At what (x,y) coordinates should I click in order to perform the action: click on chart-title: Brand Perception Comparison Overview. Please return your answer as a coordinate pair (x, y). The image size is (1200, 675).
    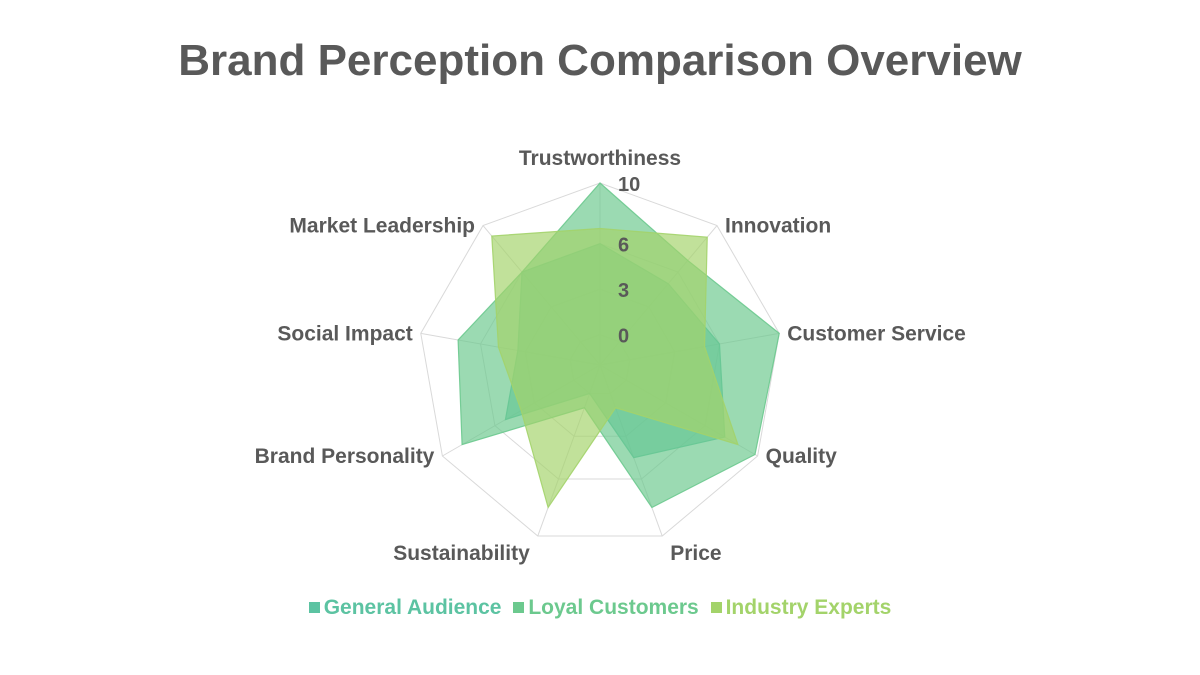
    Looking at the image, I should click on (600, 60).